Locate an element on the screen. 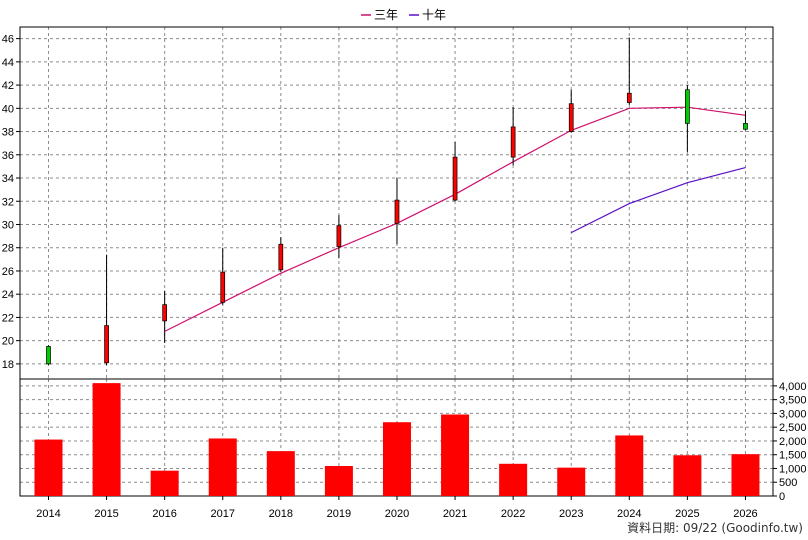 The height and width of the screenshot is (540, 808). volume-tick-label: 2,500 is located at coordinates (793, 428).